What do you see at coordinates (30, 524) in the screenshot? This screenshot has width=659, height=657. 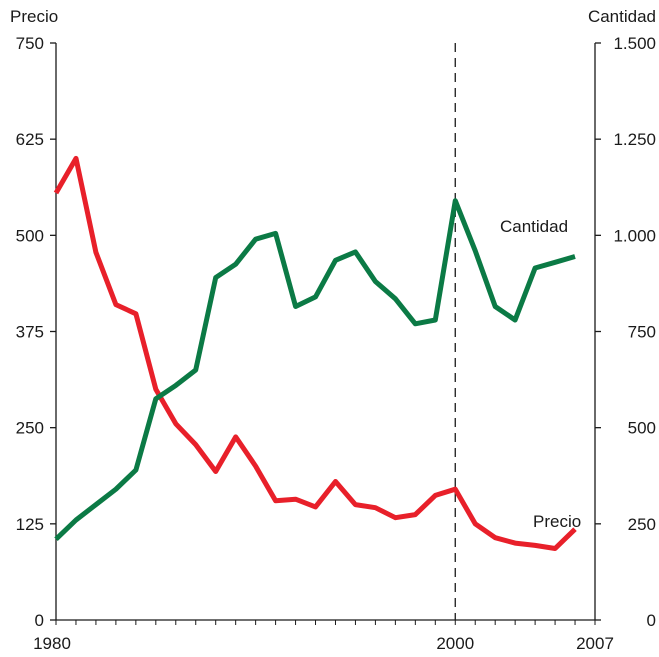 I see `left-tick-label-125: 125` at bounding box center [30, 524].